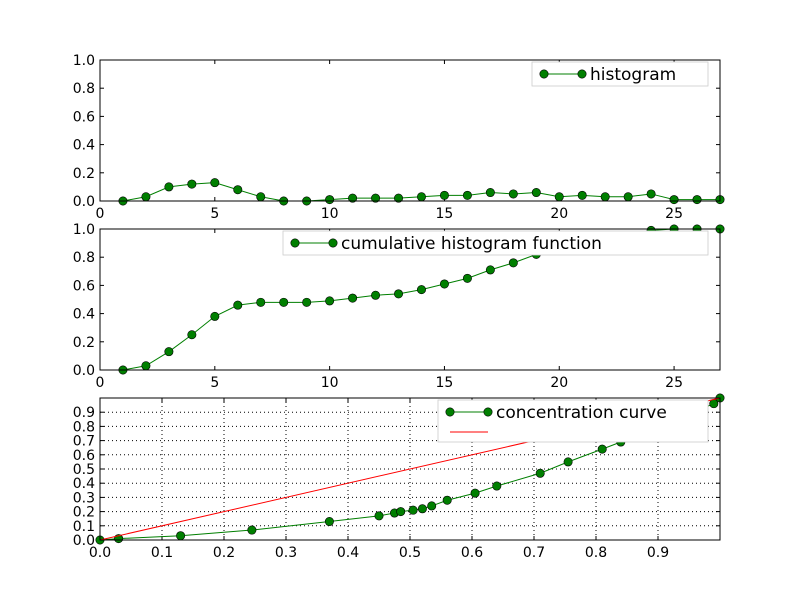 The image size is (800, 600). I want to click on y-tick-label: 0.5, so click(84, 470).